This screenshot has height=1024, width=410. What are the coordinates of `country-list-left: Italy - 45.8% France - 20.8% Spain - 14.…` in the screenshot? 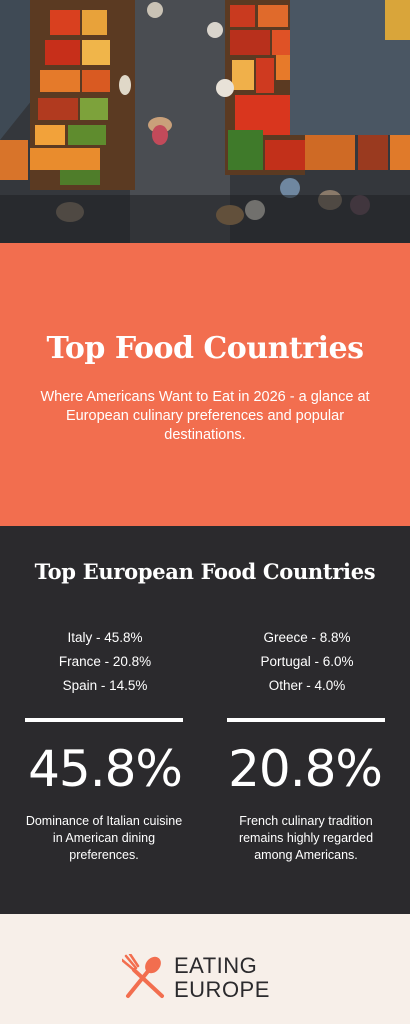 It's located at (105, 662).